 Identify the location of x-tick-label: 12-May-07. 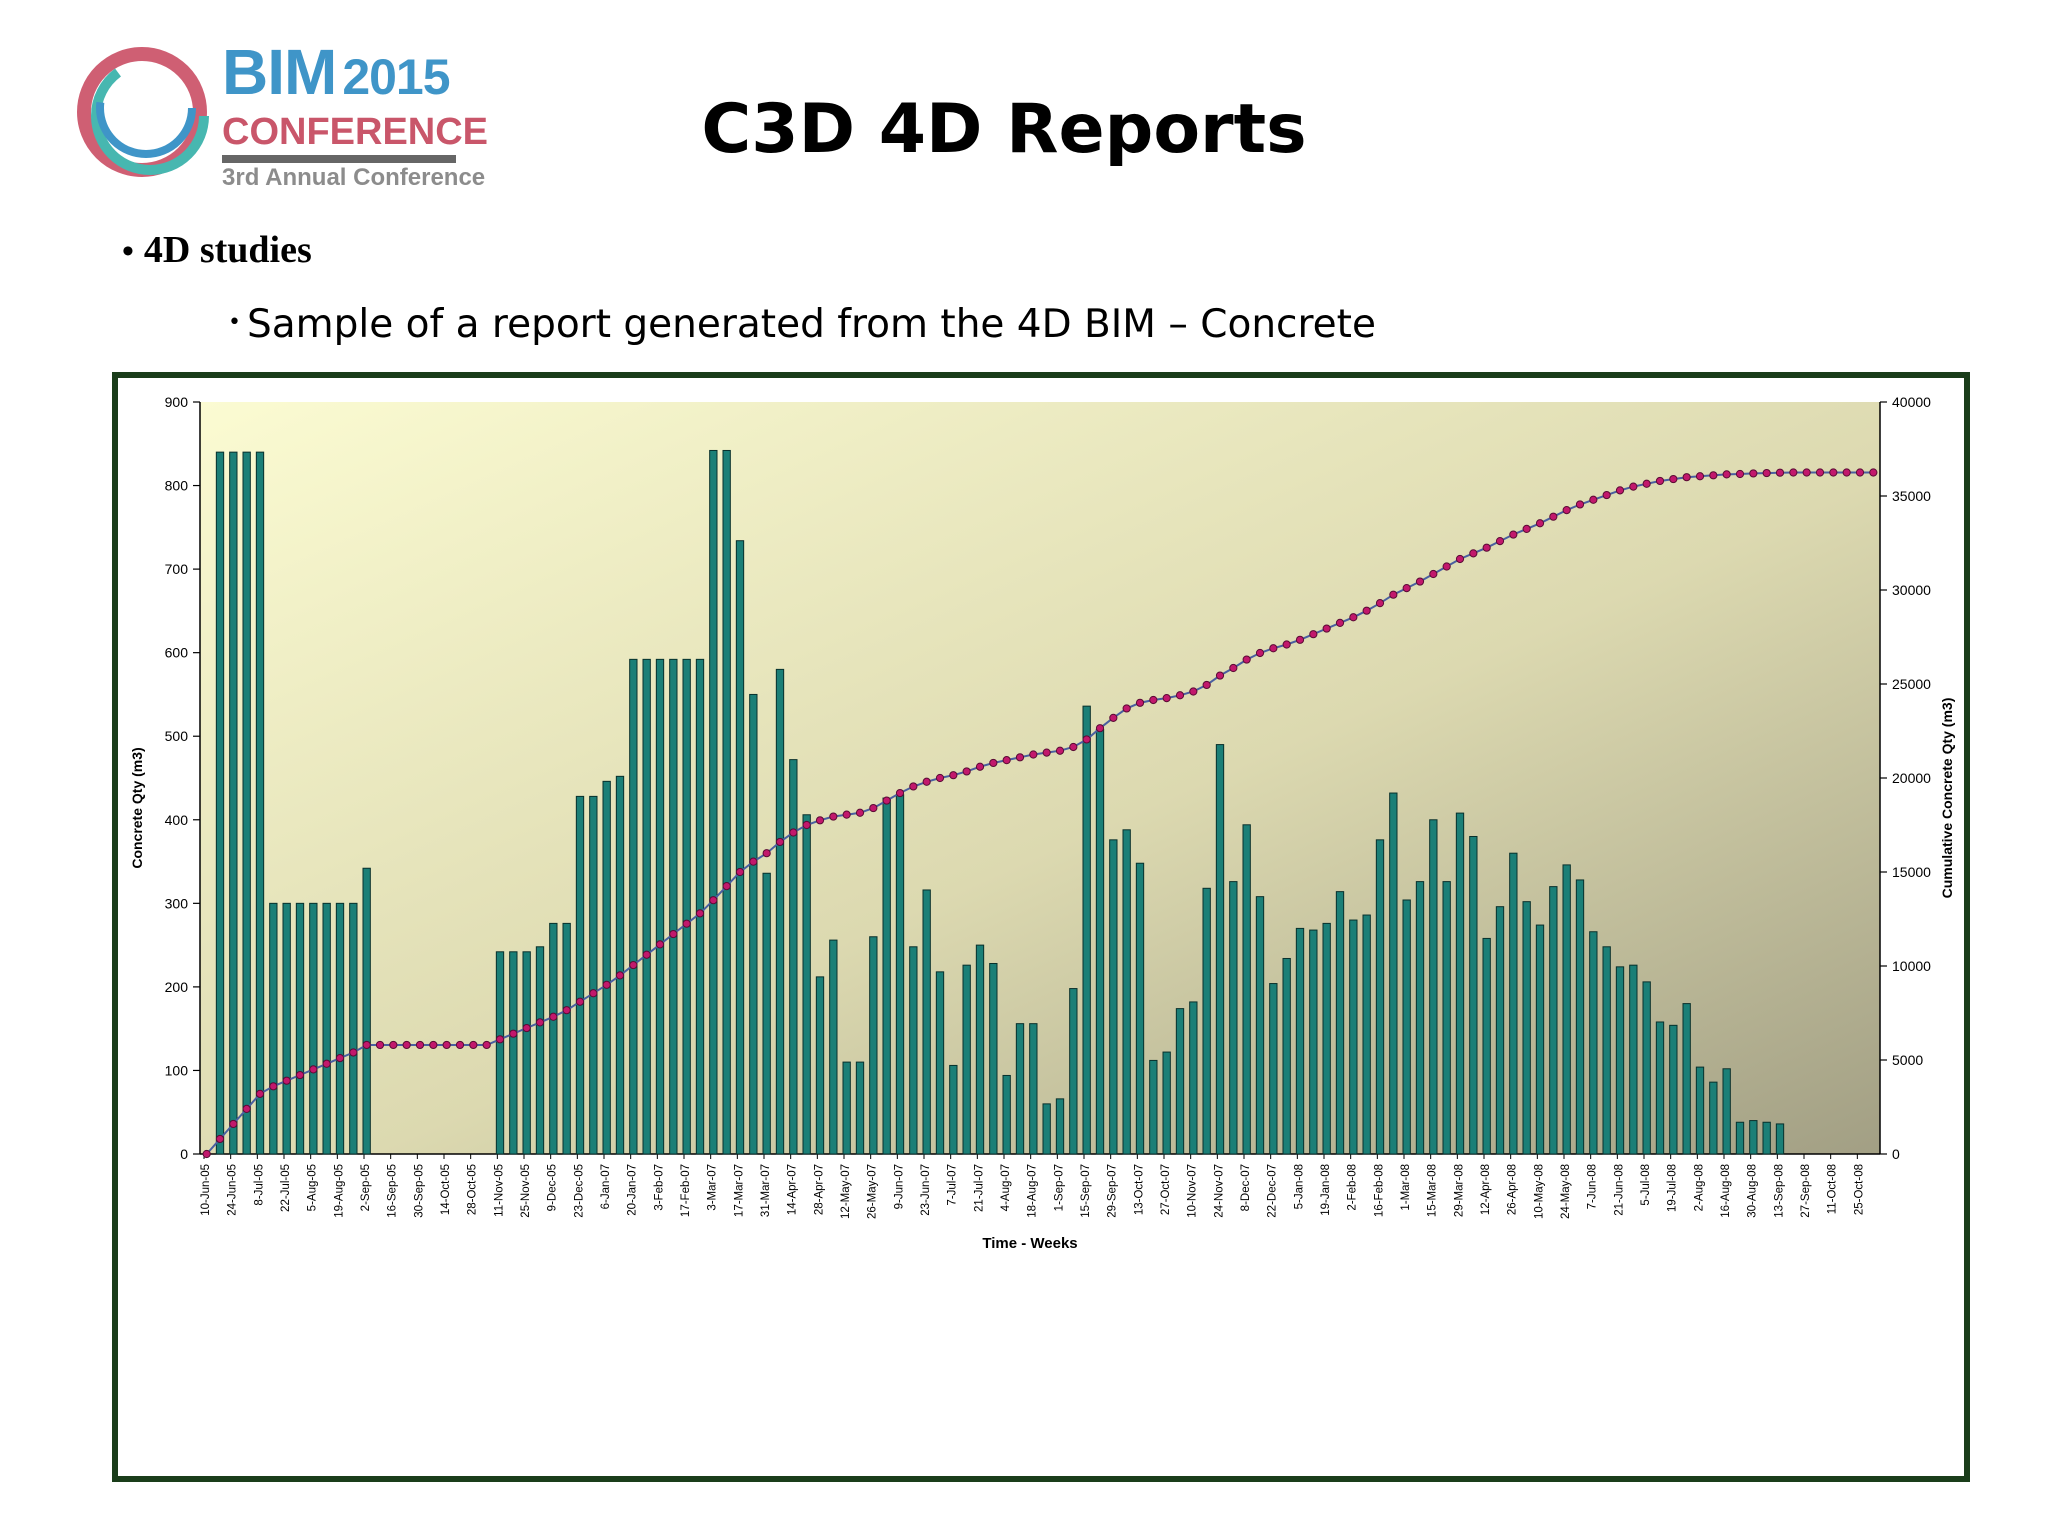
(846, 1191).